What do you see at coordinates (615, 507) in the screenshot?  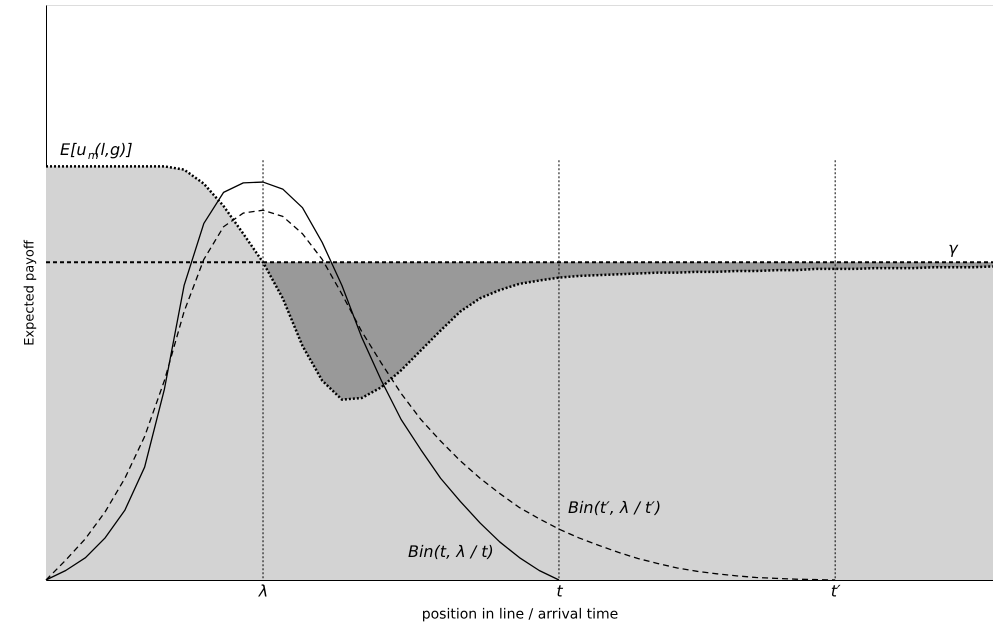 I see `series-label: Bin(t′, λ / t′)` at bounding box center [615, 507].